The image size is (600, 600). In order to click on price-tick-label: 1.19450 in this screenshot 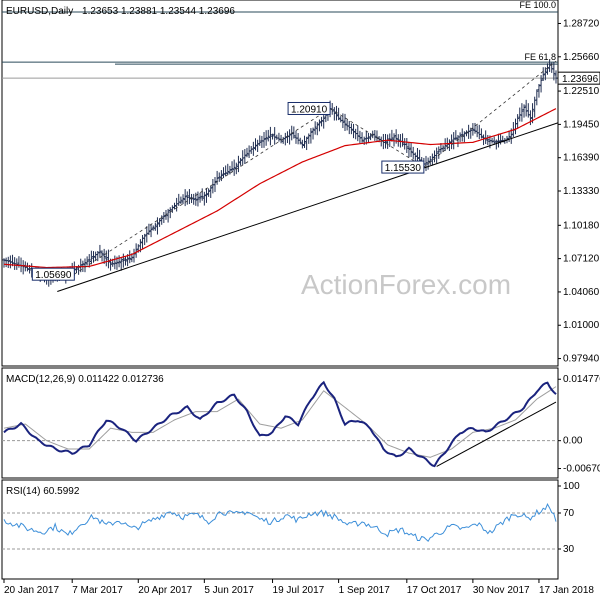, I will do `click(581, 124)`.